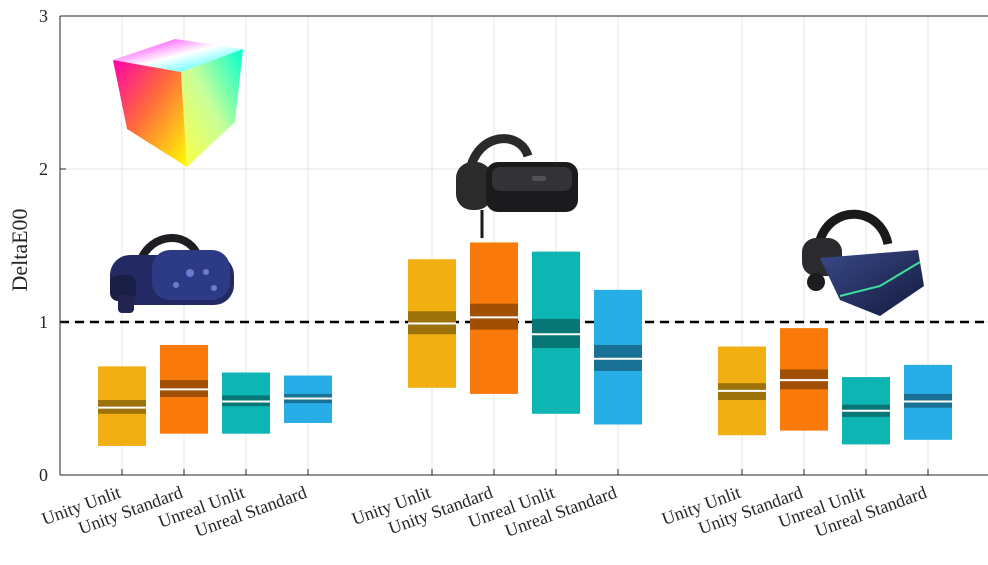 The width and height of the screenshot is (988, 565). I want to click on varjo-headset-icon, so click(517, 186).